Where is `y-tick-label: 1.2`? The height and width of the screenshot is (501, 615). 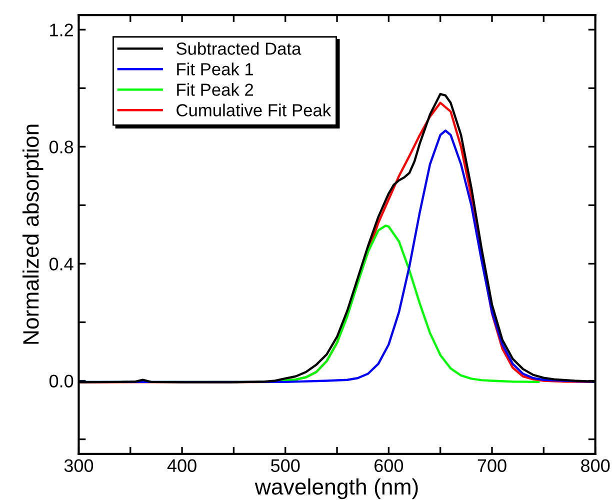
y-tick-label: 1.2 is located at coordinates (61, 30).